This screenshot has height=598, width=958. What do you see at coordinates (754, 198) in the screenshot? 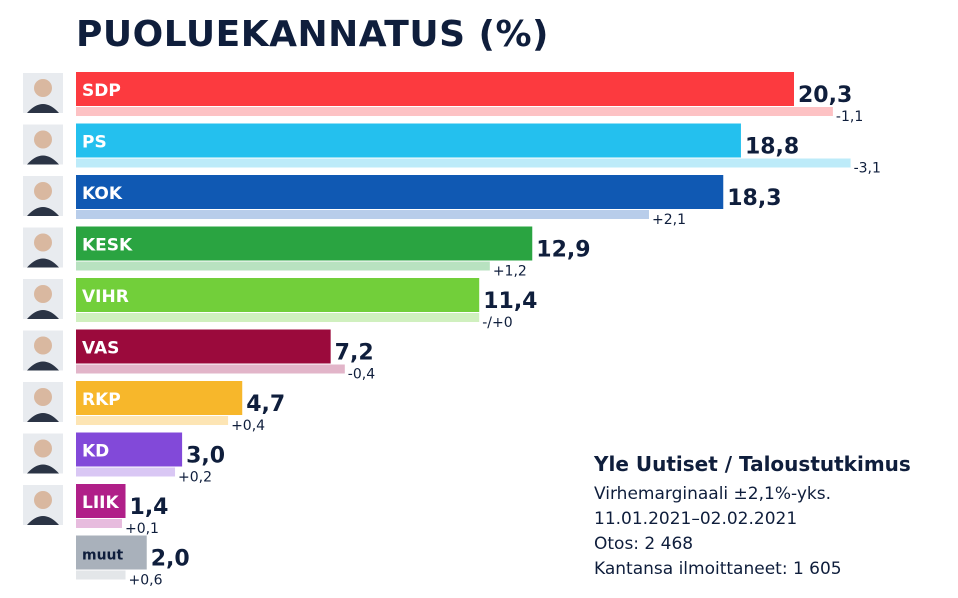
I see `value-label-kok: 18,3` at bounding box center [754, 198].